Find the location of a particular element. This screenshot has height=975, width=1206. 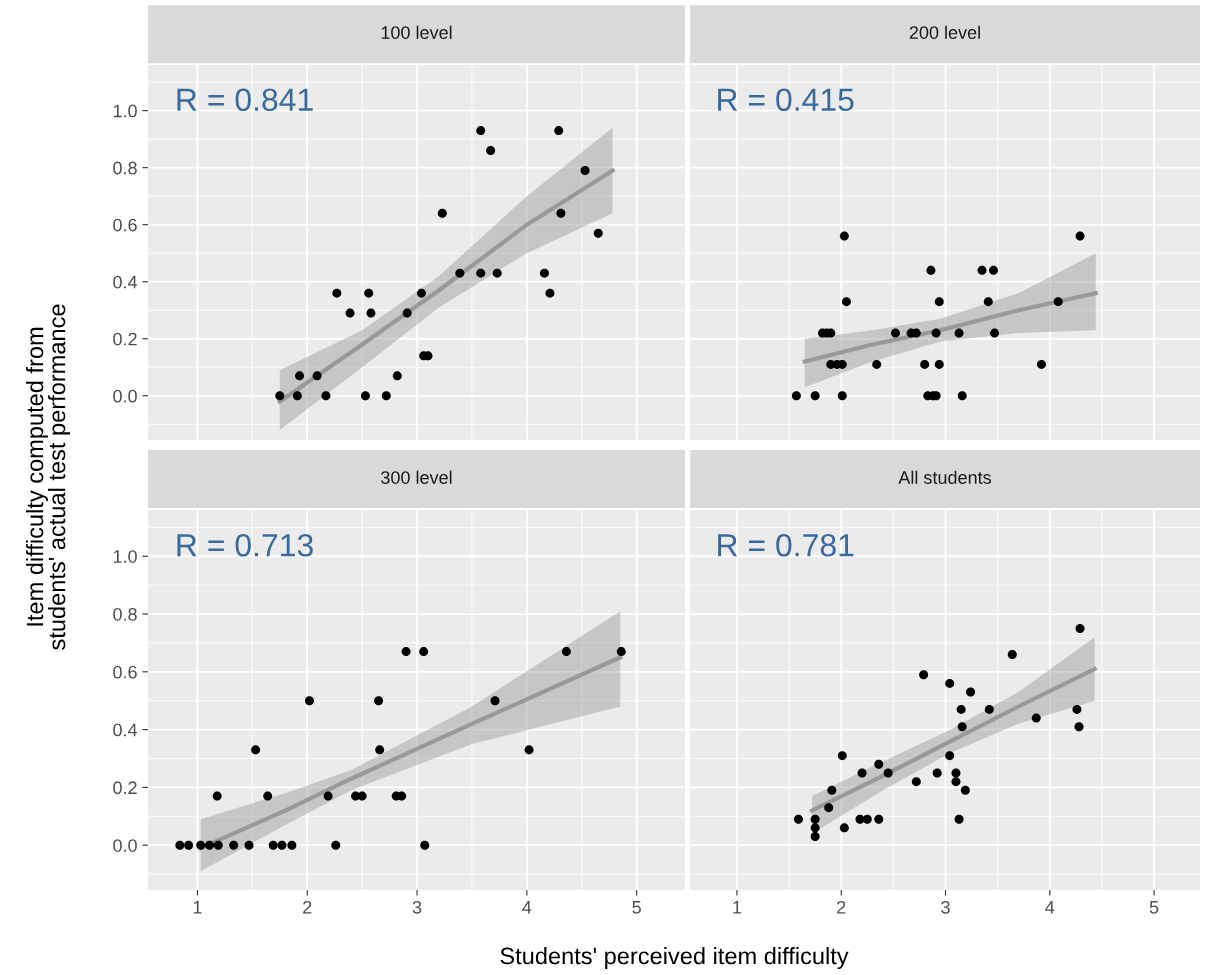

annotation: R = 0.841 is located at coordinates (245, 100).